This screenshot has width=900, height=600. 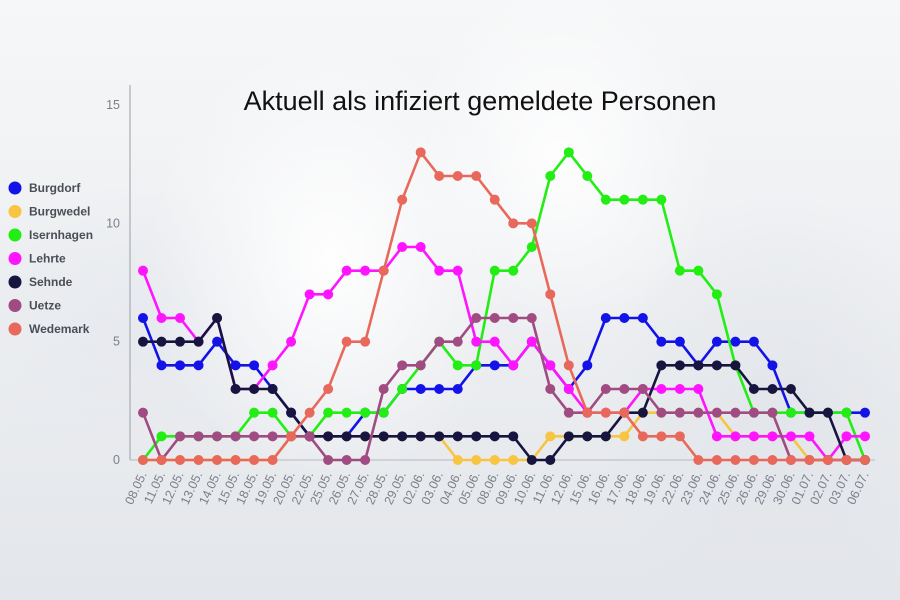 I want to click on y-tick-label: 5, so click(x=116, y=342).